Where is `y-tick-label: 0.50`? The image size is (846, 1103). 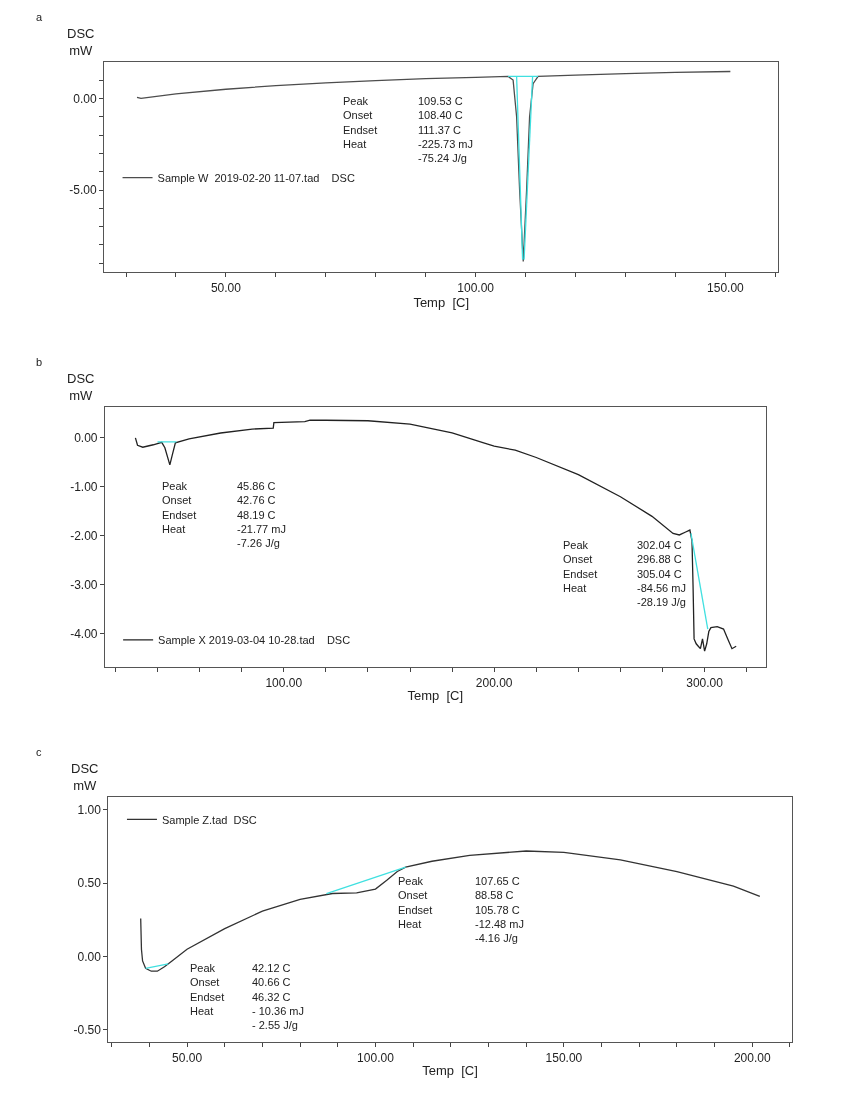 y-tick-label: 0.50 is located at coordinates (89, 883).